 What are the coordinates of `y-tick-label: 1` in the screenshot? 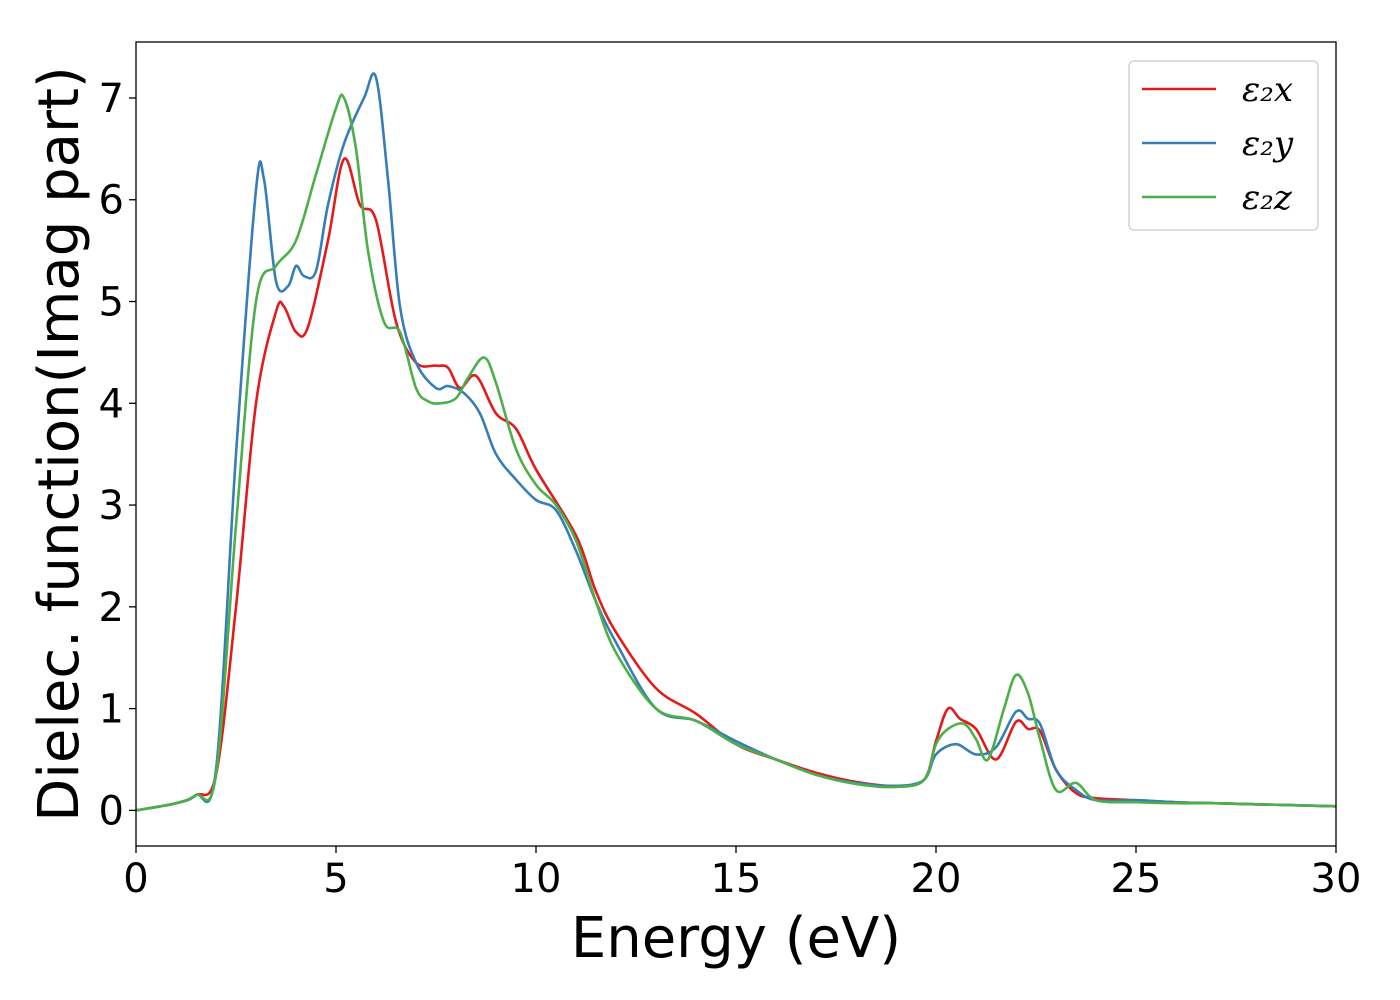 It's located at (111, 710).